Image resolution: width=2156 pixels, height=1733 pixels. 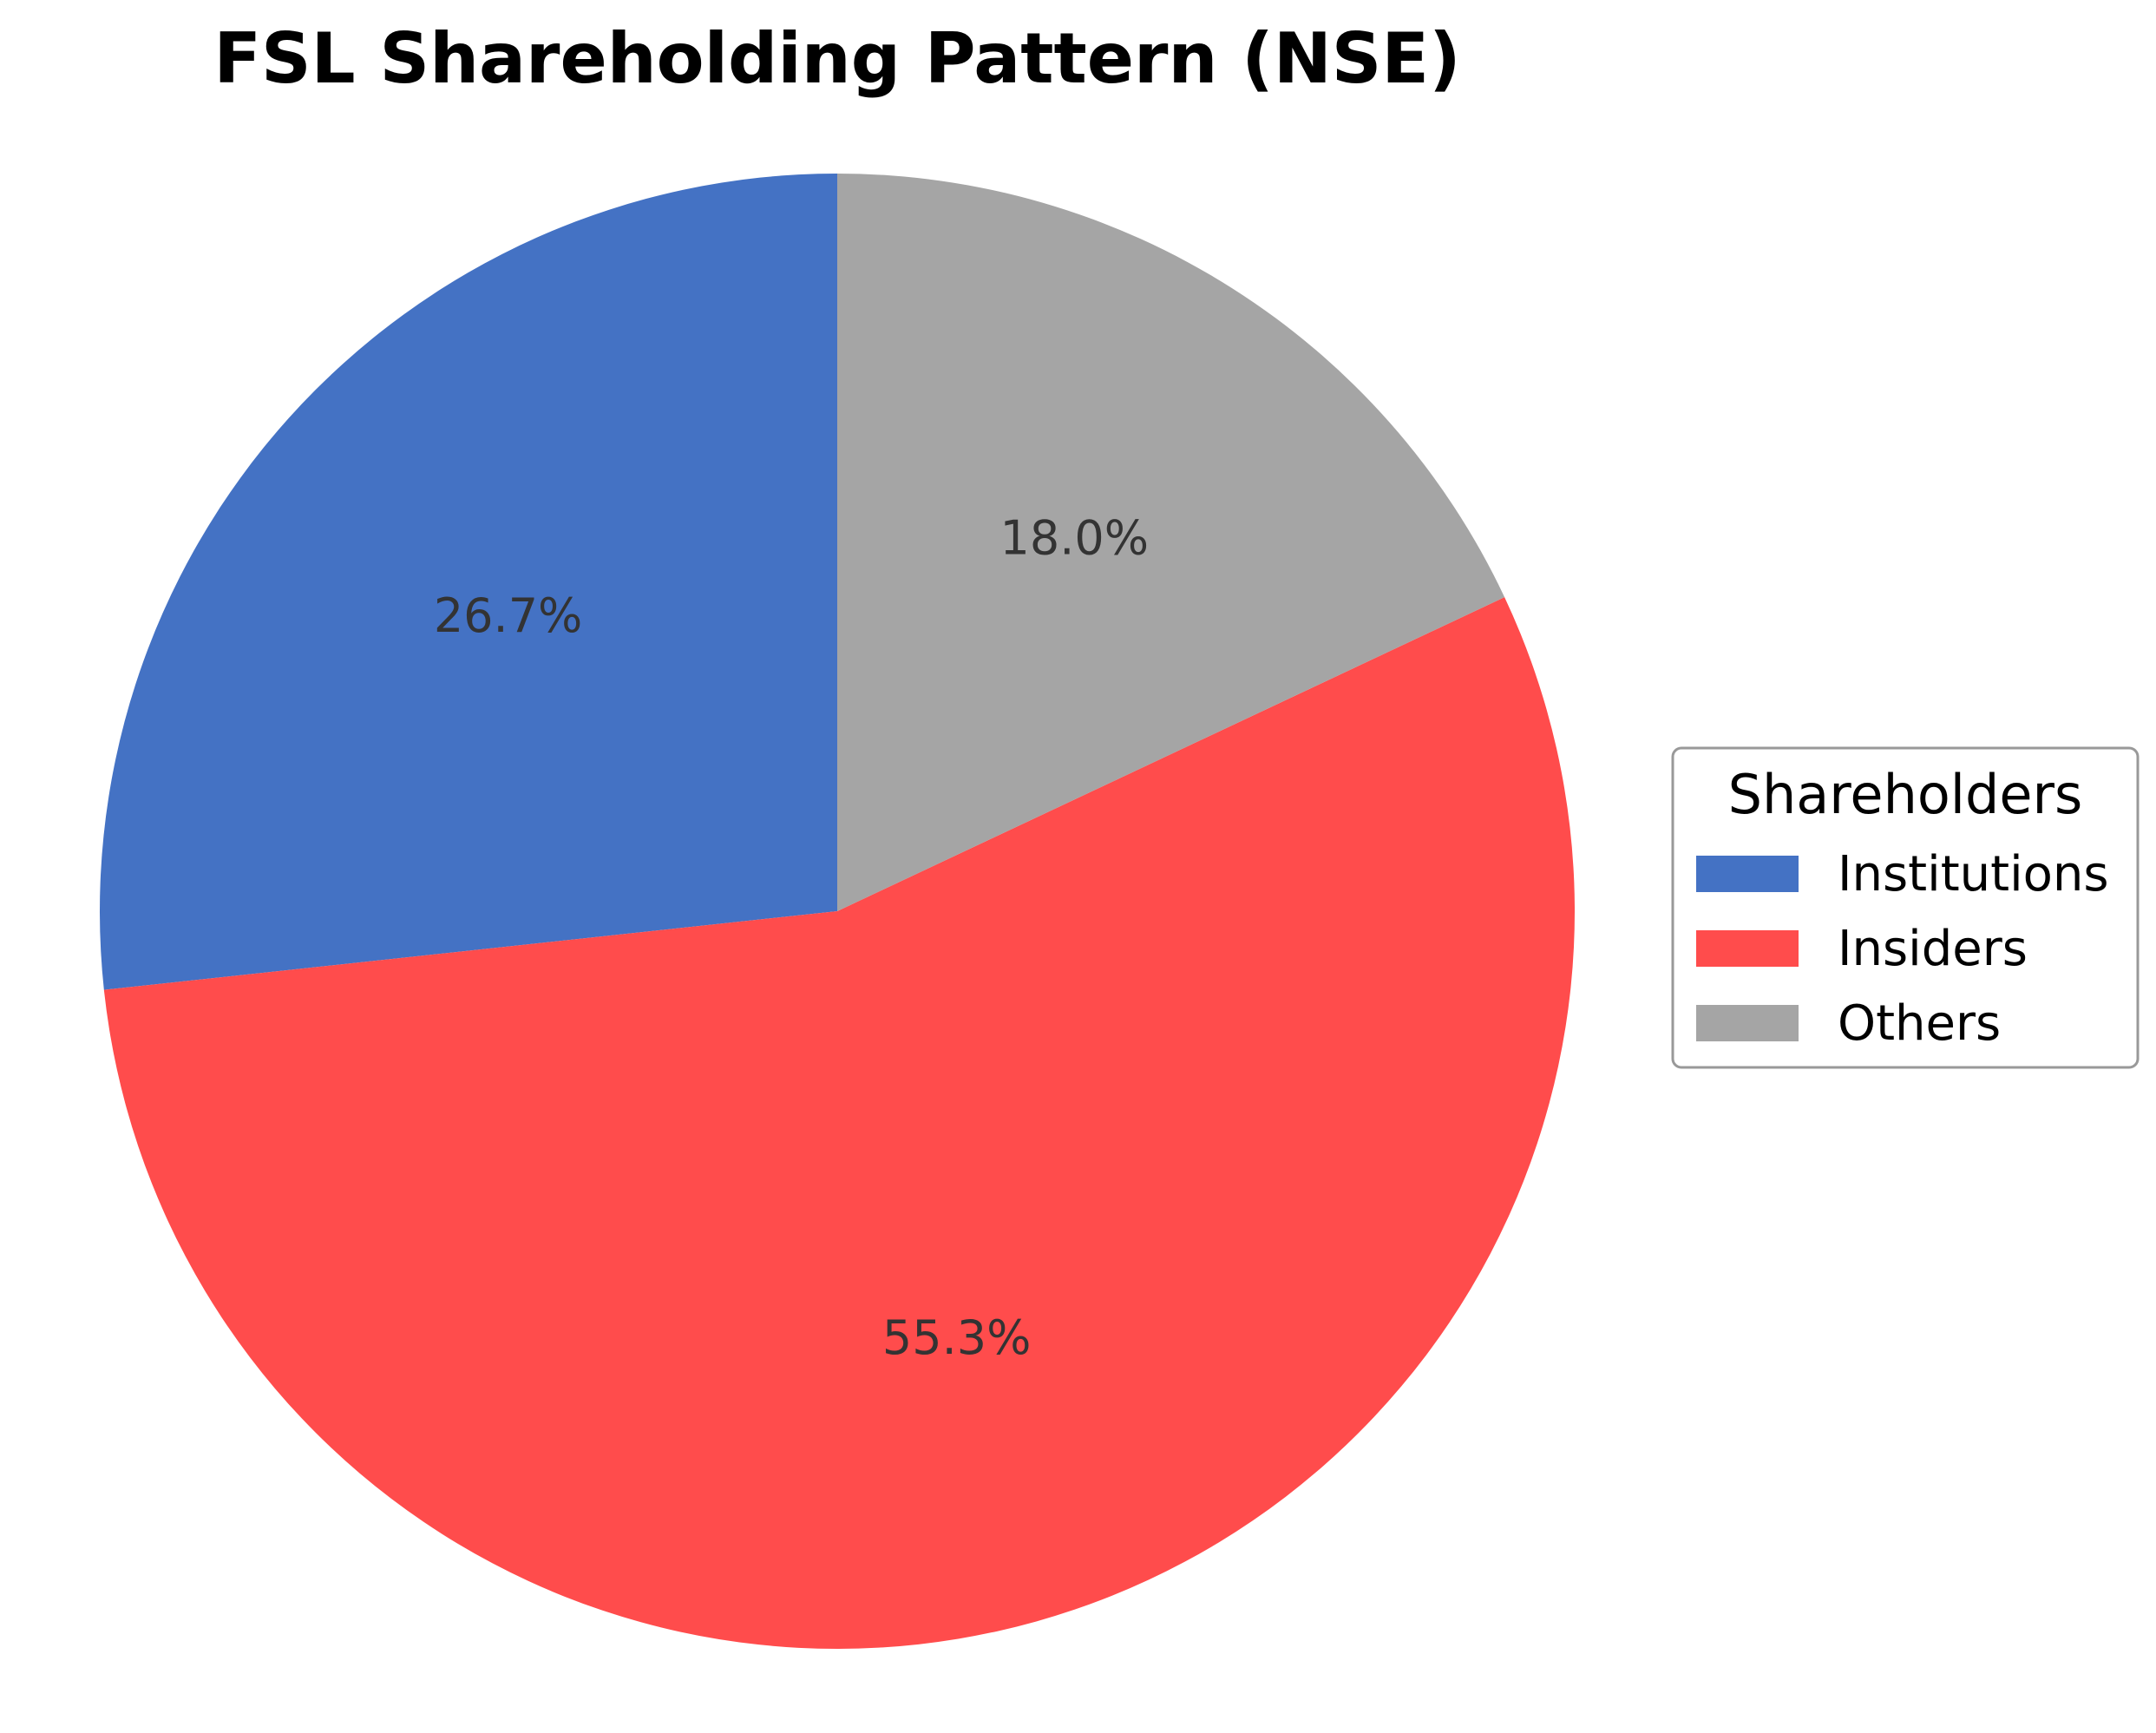 I want to click on legend-label-others: Others, so click(x=1919, y=1023).